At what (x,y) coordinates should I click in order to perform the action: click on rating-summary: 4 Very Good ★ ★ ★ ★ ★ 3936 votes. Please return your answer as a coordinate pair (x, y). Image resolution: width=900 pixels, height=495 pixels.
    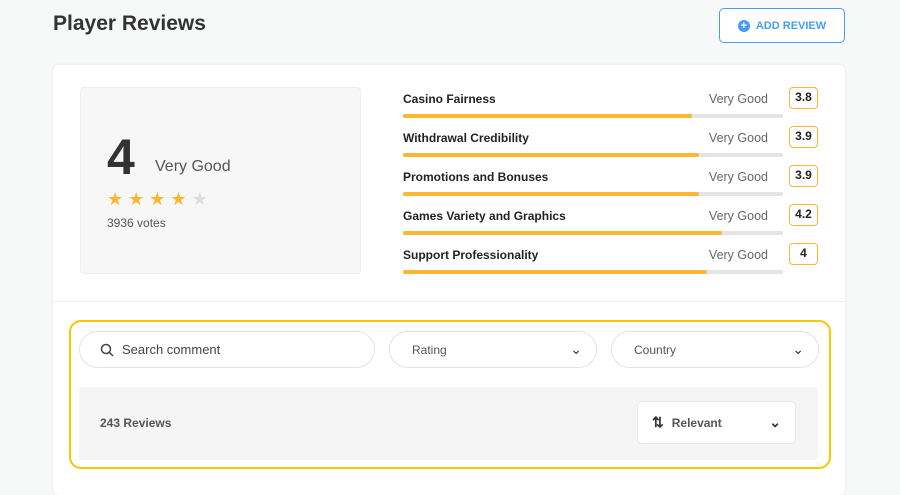
    Looking at the image, I should click on (220, 180).